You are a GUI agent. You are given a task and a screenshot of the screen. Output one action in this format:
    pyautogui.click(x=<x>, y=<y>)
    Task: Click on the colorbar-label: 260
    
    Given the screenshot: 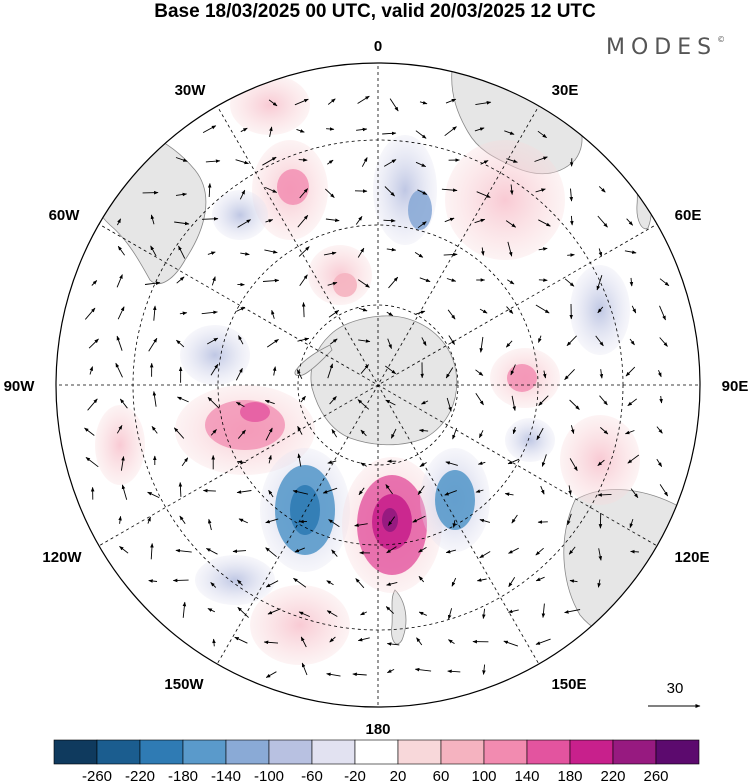 What is the action you would take?
    pyautogui.click(x=655, y=775)
    